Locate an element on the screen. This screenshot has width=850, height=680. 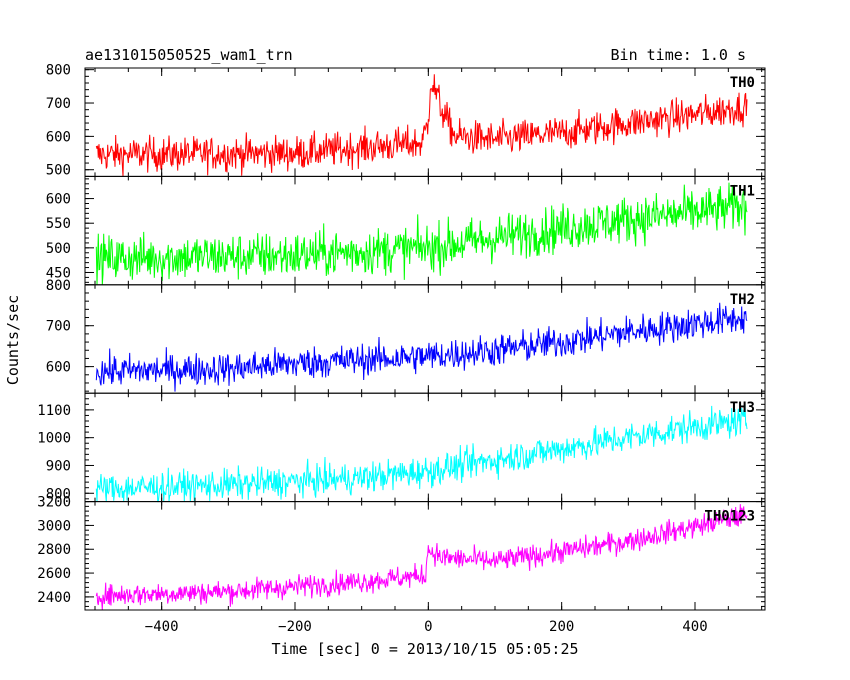
y-tick-label: 550 is located at coordinates (58, 224).